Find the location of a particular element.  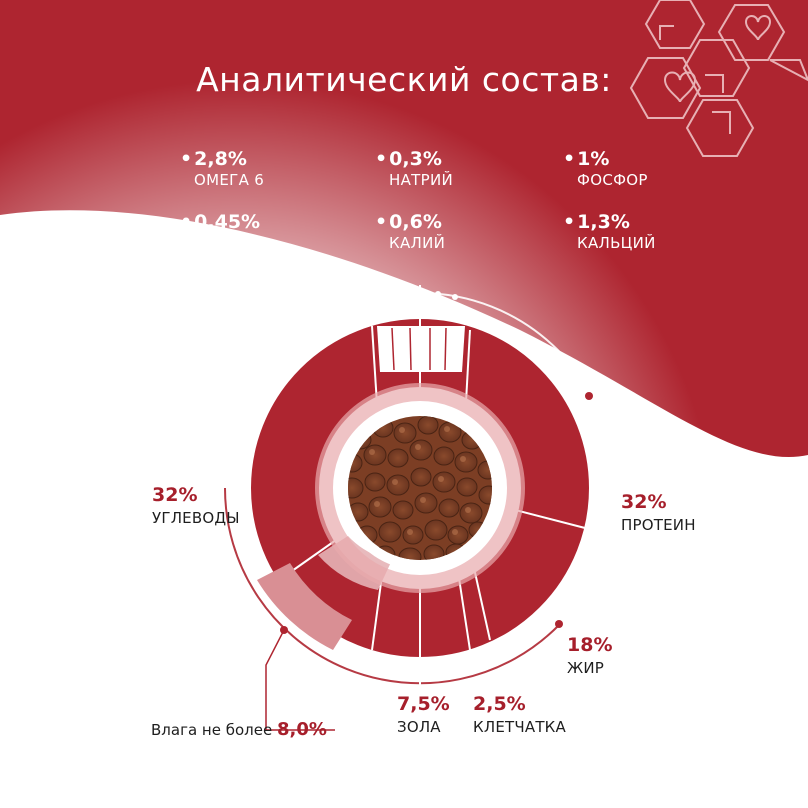

fat-value: 18% is located at coordinates (590, 645).